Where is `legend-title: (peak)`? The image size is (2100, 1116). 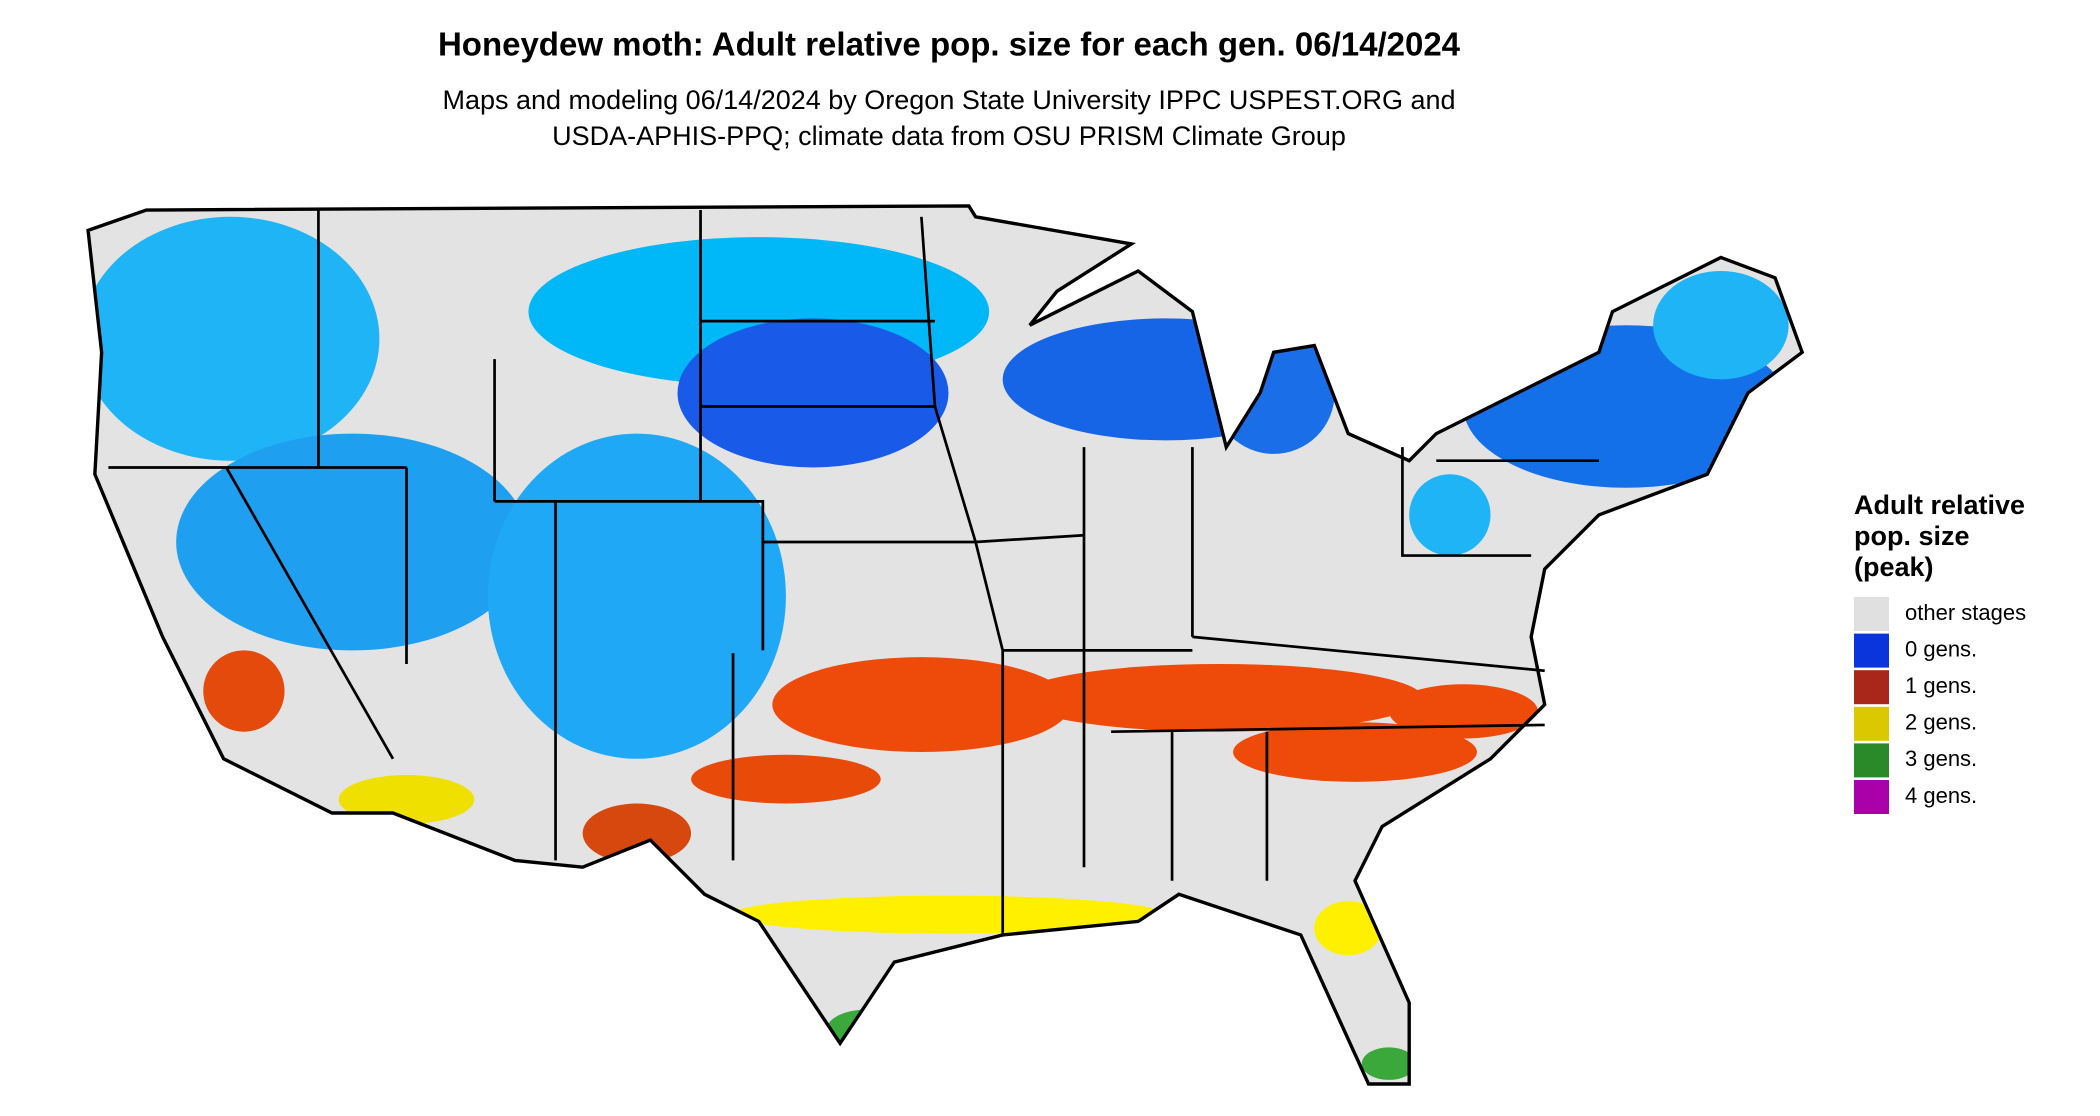 legend-title: (peak) is located at coordinates (1894, 567).